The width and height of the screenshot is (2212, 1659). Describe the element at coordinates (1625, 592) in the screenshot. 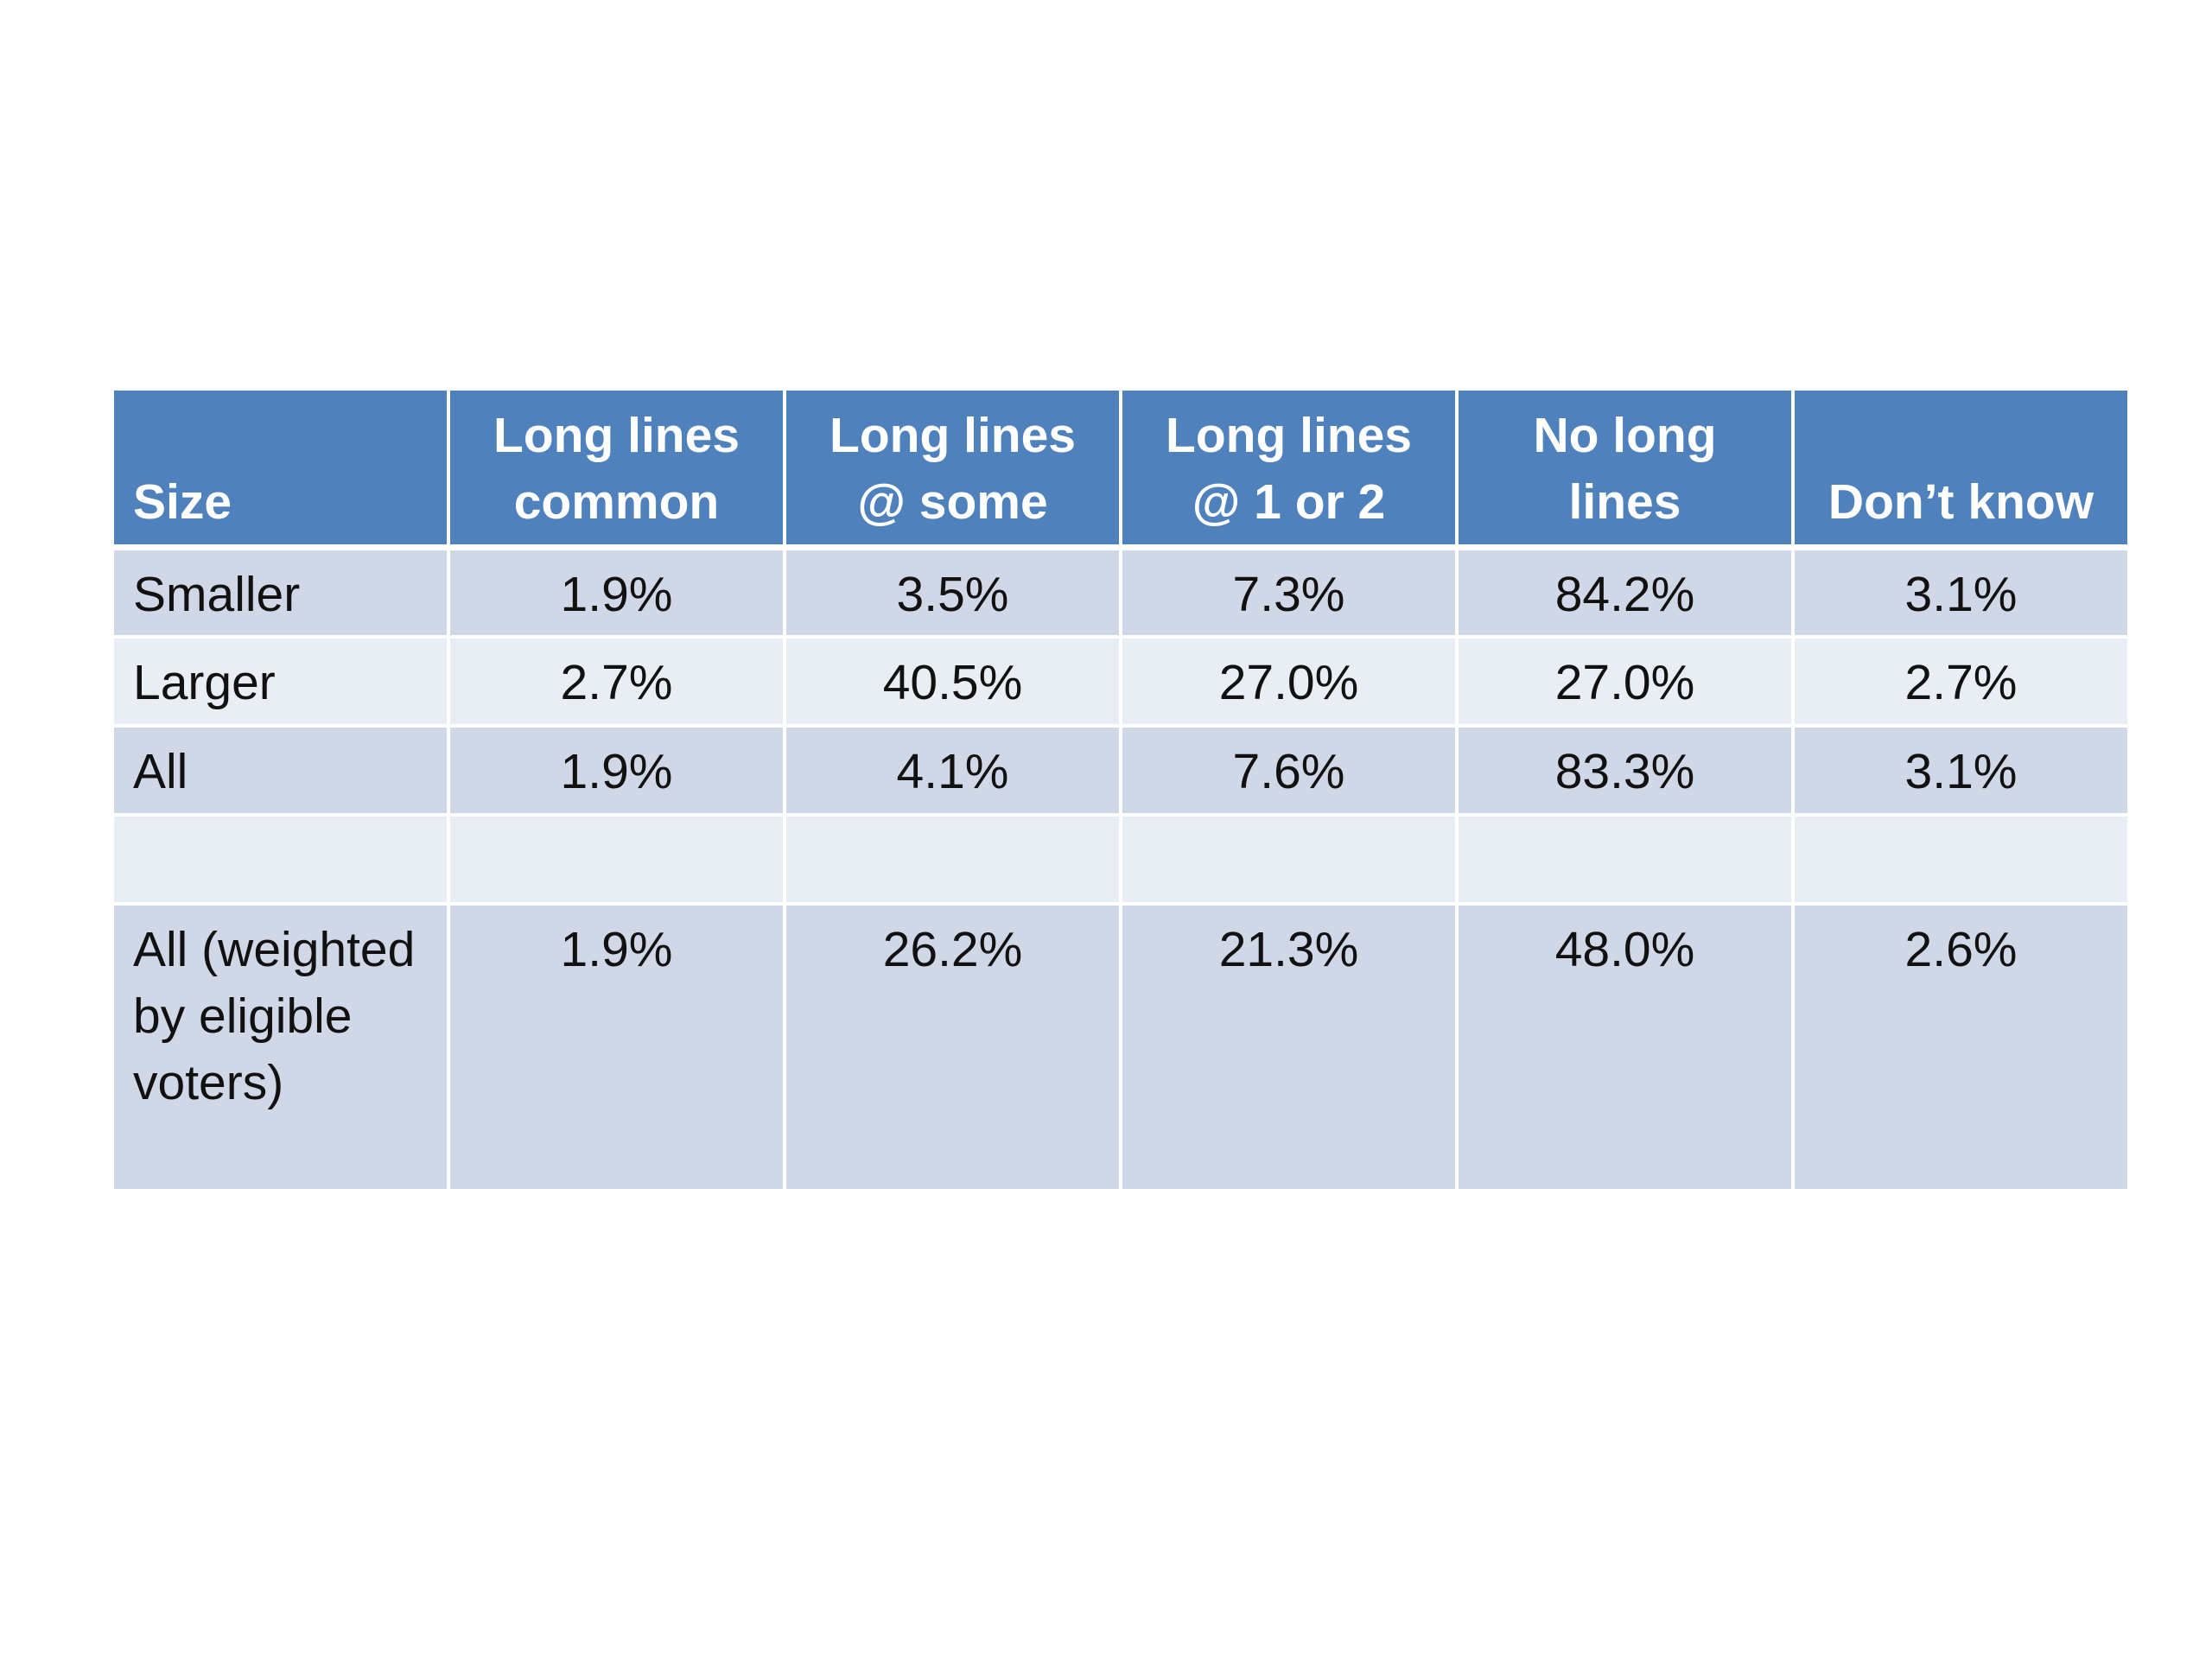

I see `table-cell: 84.2%` at that location.